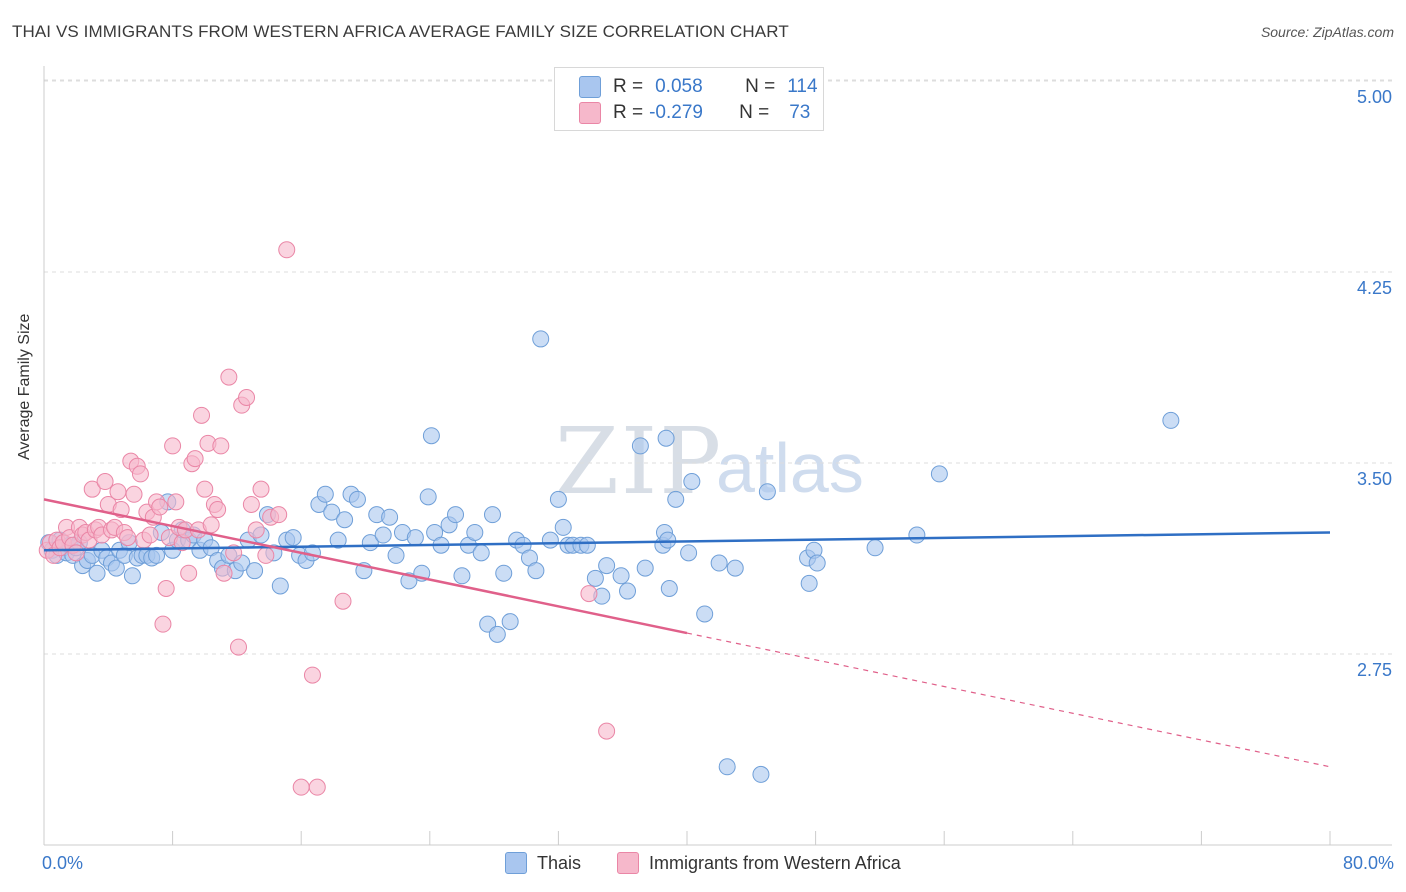  I want to click on watermark-zip: ZIP, so click(639, 461).